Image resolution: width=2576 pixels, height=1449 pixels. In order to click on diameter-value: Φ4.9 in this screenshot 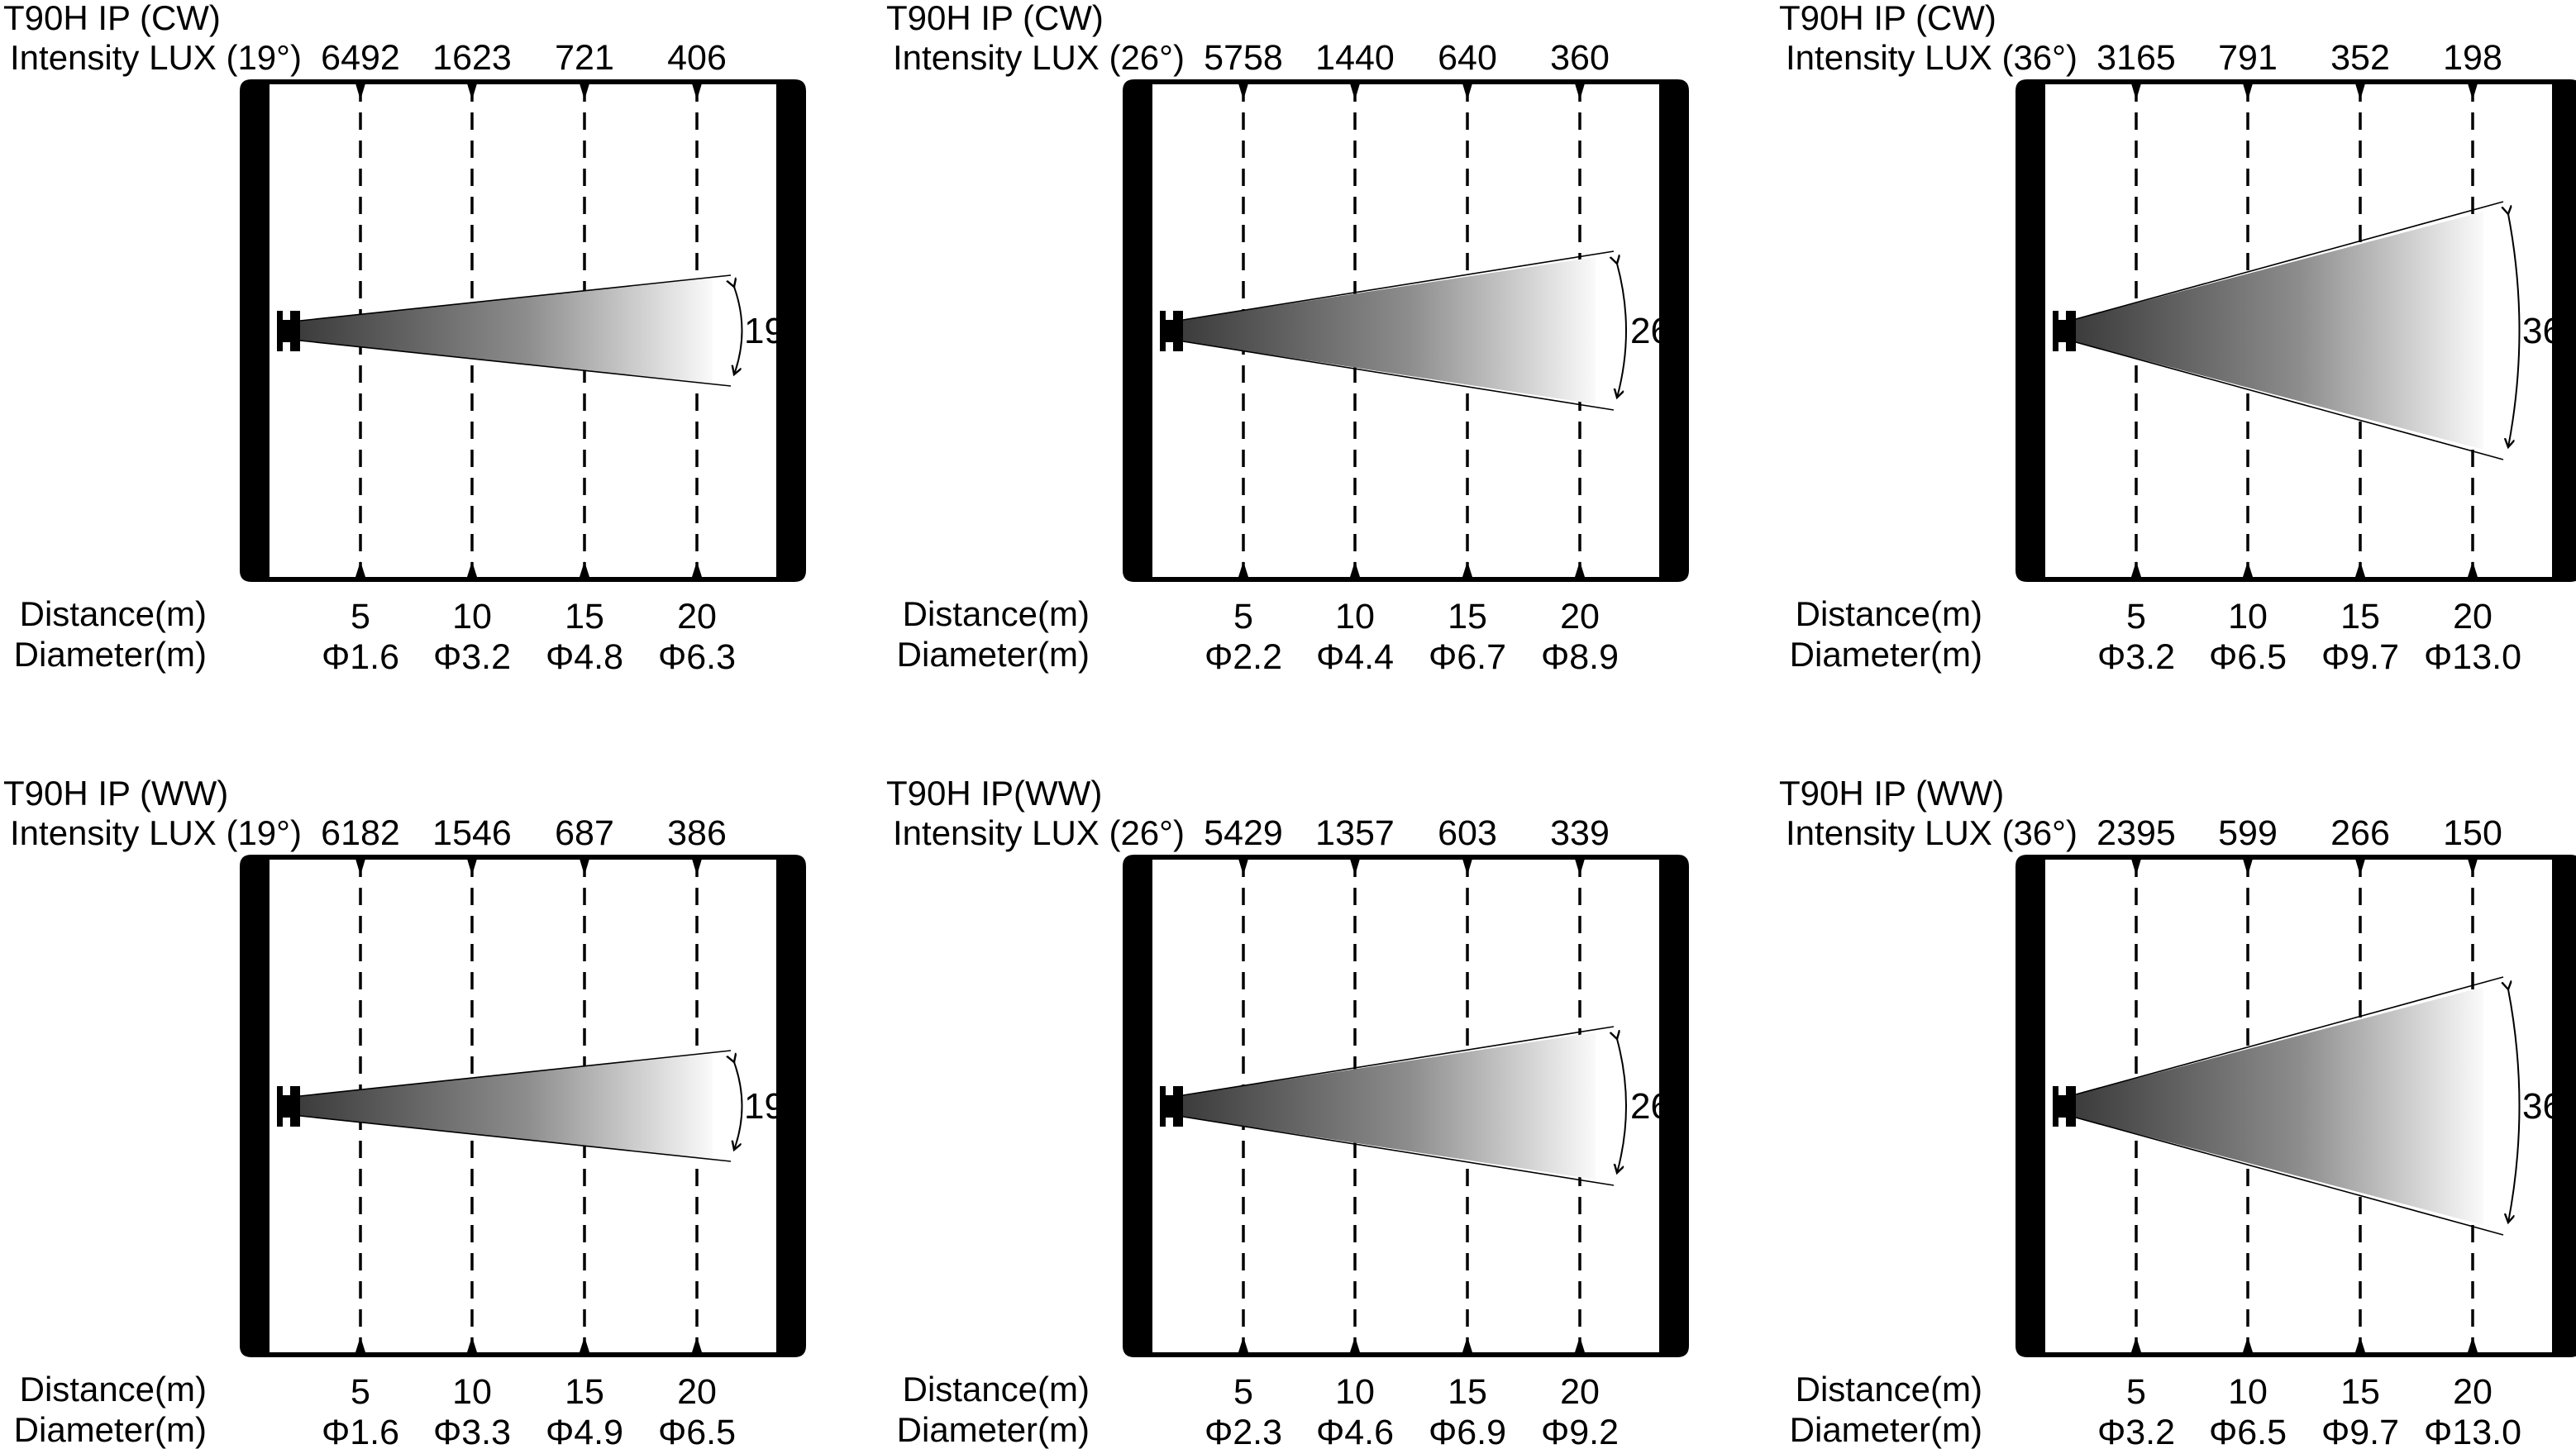, I will do `click(584, 1431)`.